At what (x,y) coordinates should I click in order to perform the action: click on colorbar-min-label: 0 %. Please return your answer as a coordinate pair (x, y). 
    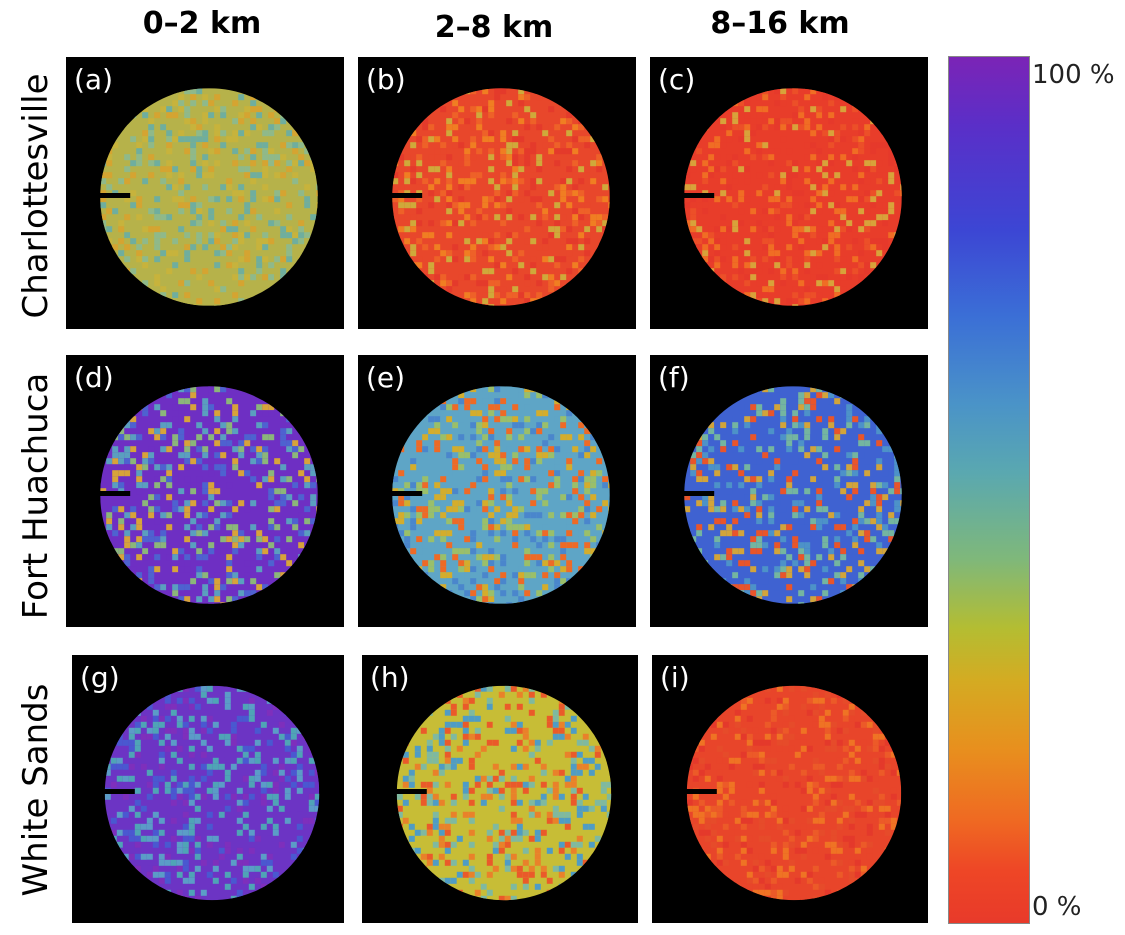
    Looking at the image, I should click on (1057, 907).